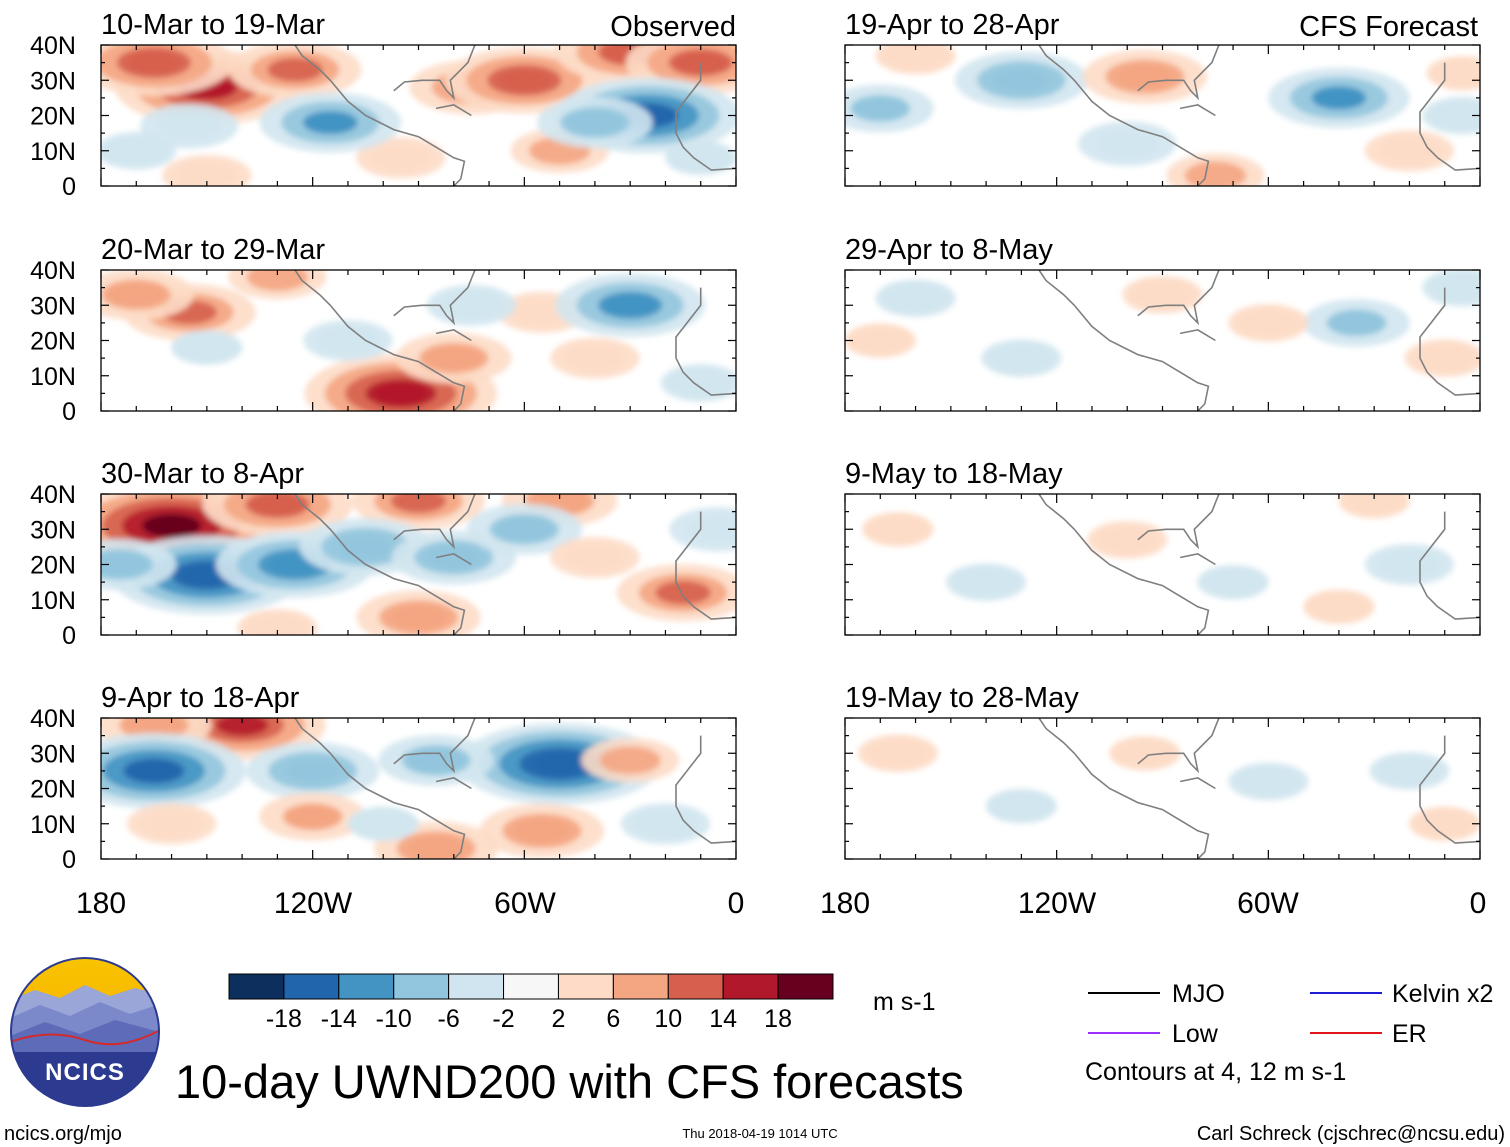  Describe the element at coordinates (202, 474) in the screenshot. I see `panel-title: 30-Mar to 8-Apr` at that location.